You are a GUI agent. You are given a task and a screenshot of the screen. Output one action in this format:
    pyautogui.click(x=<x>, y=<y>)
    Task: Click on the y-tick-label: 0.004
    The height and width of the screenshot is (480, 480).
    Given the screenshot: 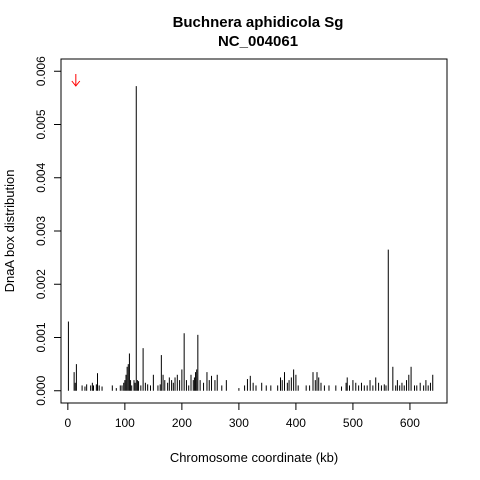 What is the action you would take?
    pyautogui.click(x=41, y=177)
    